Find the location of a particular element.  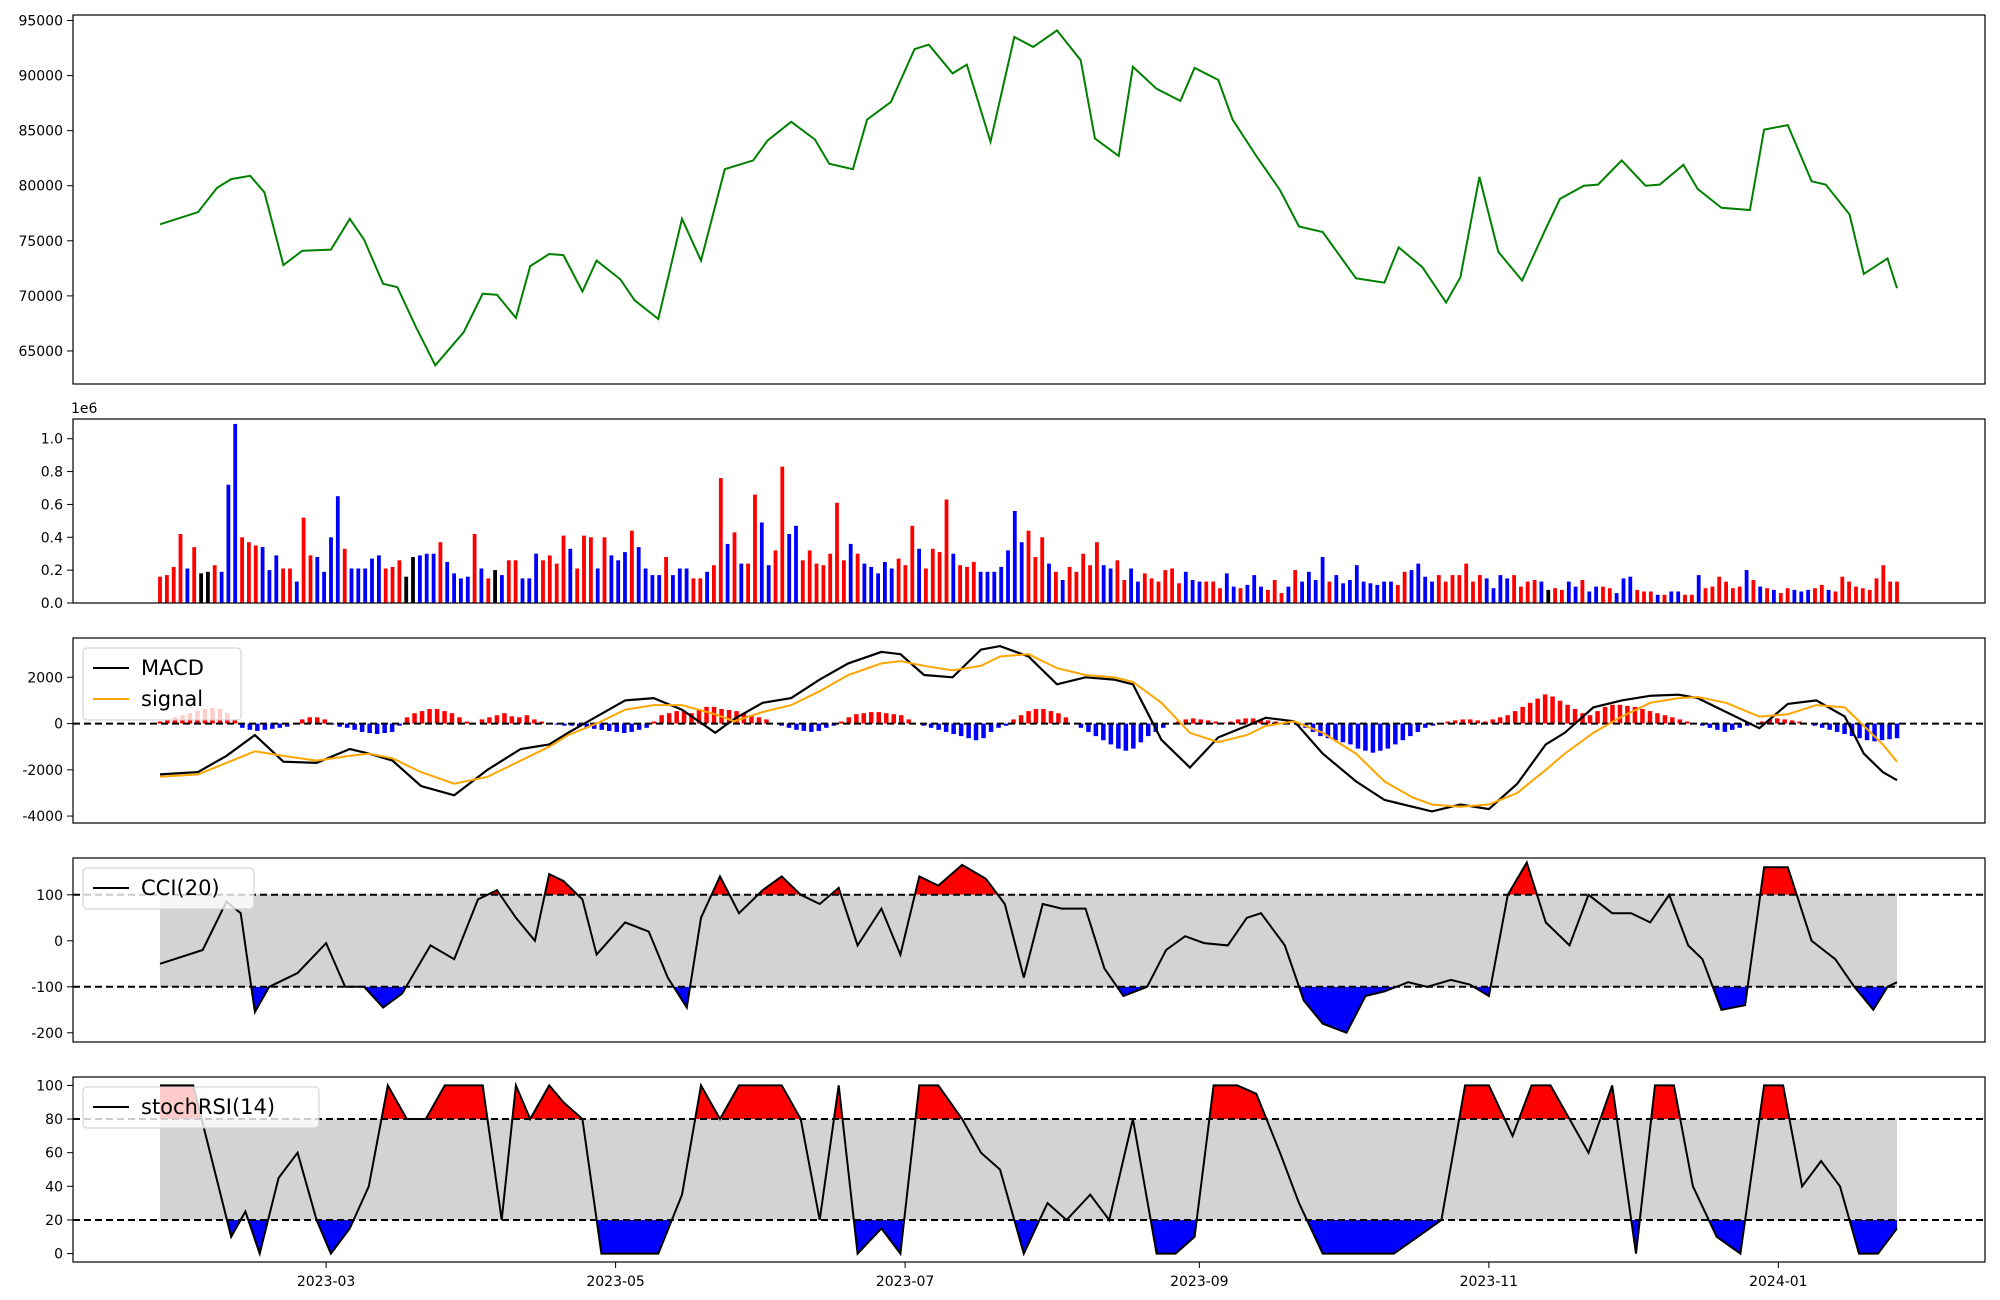

legend-label: stochRSI(14) is located at coordinates (208, 1107).